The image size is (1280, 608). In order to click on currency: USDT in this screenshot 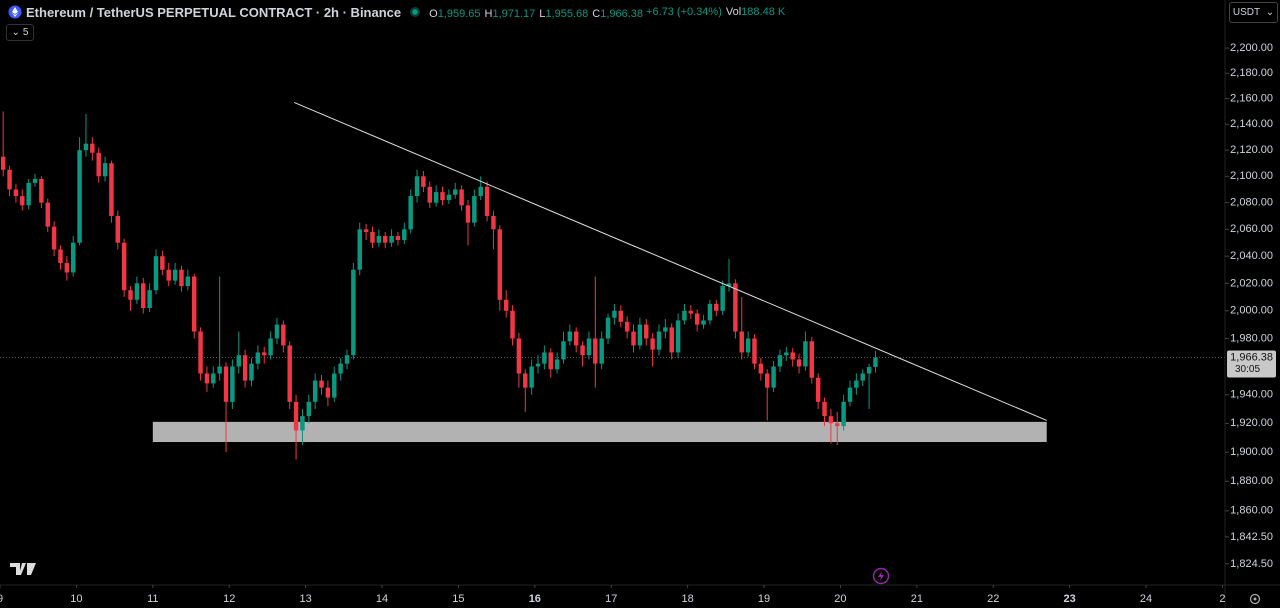, I will do `click(1246, 12)`.